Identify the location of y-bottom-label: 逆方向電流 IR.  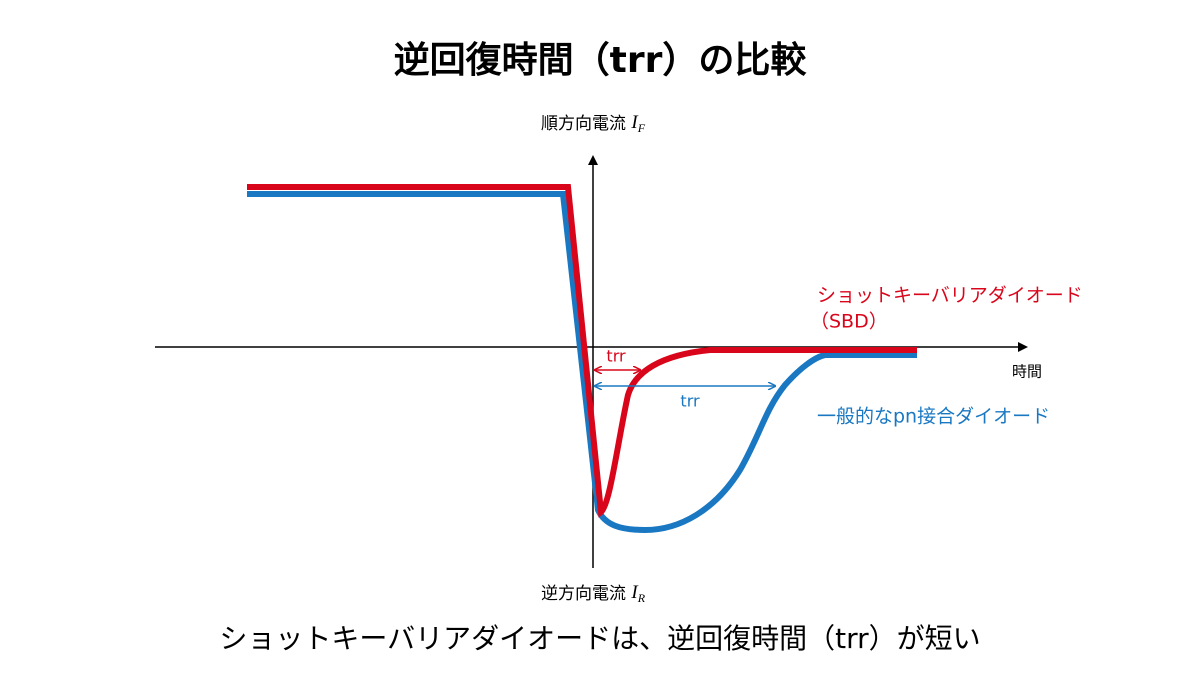
(593, 593).